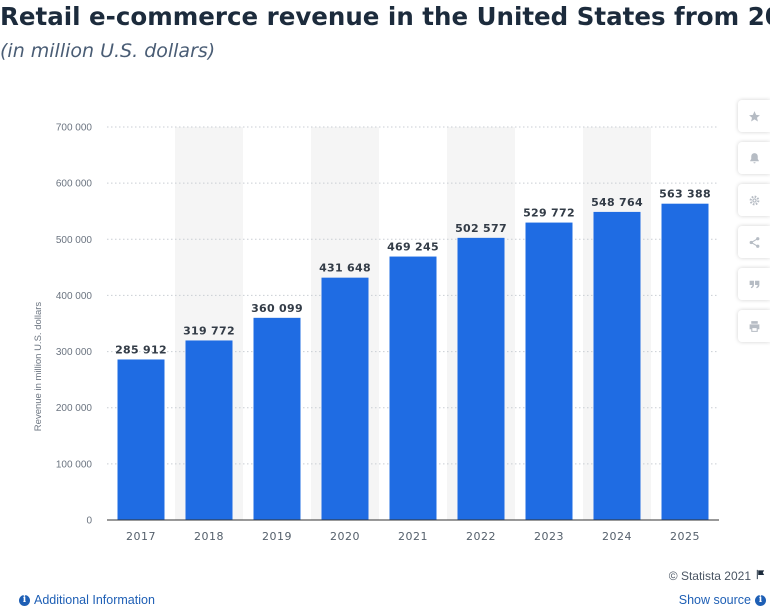 The height and width of the screenshot is (616, 770). What do you see at coordinates (714, 600) in the screenshot?
I see `show-source-label: Show source` at bounding box center [714, 600].